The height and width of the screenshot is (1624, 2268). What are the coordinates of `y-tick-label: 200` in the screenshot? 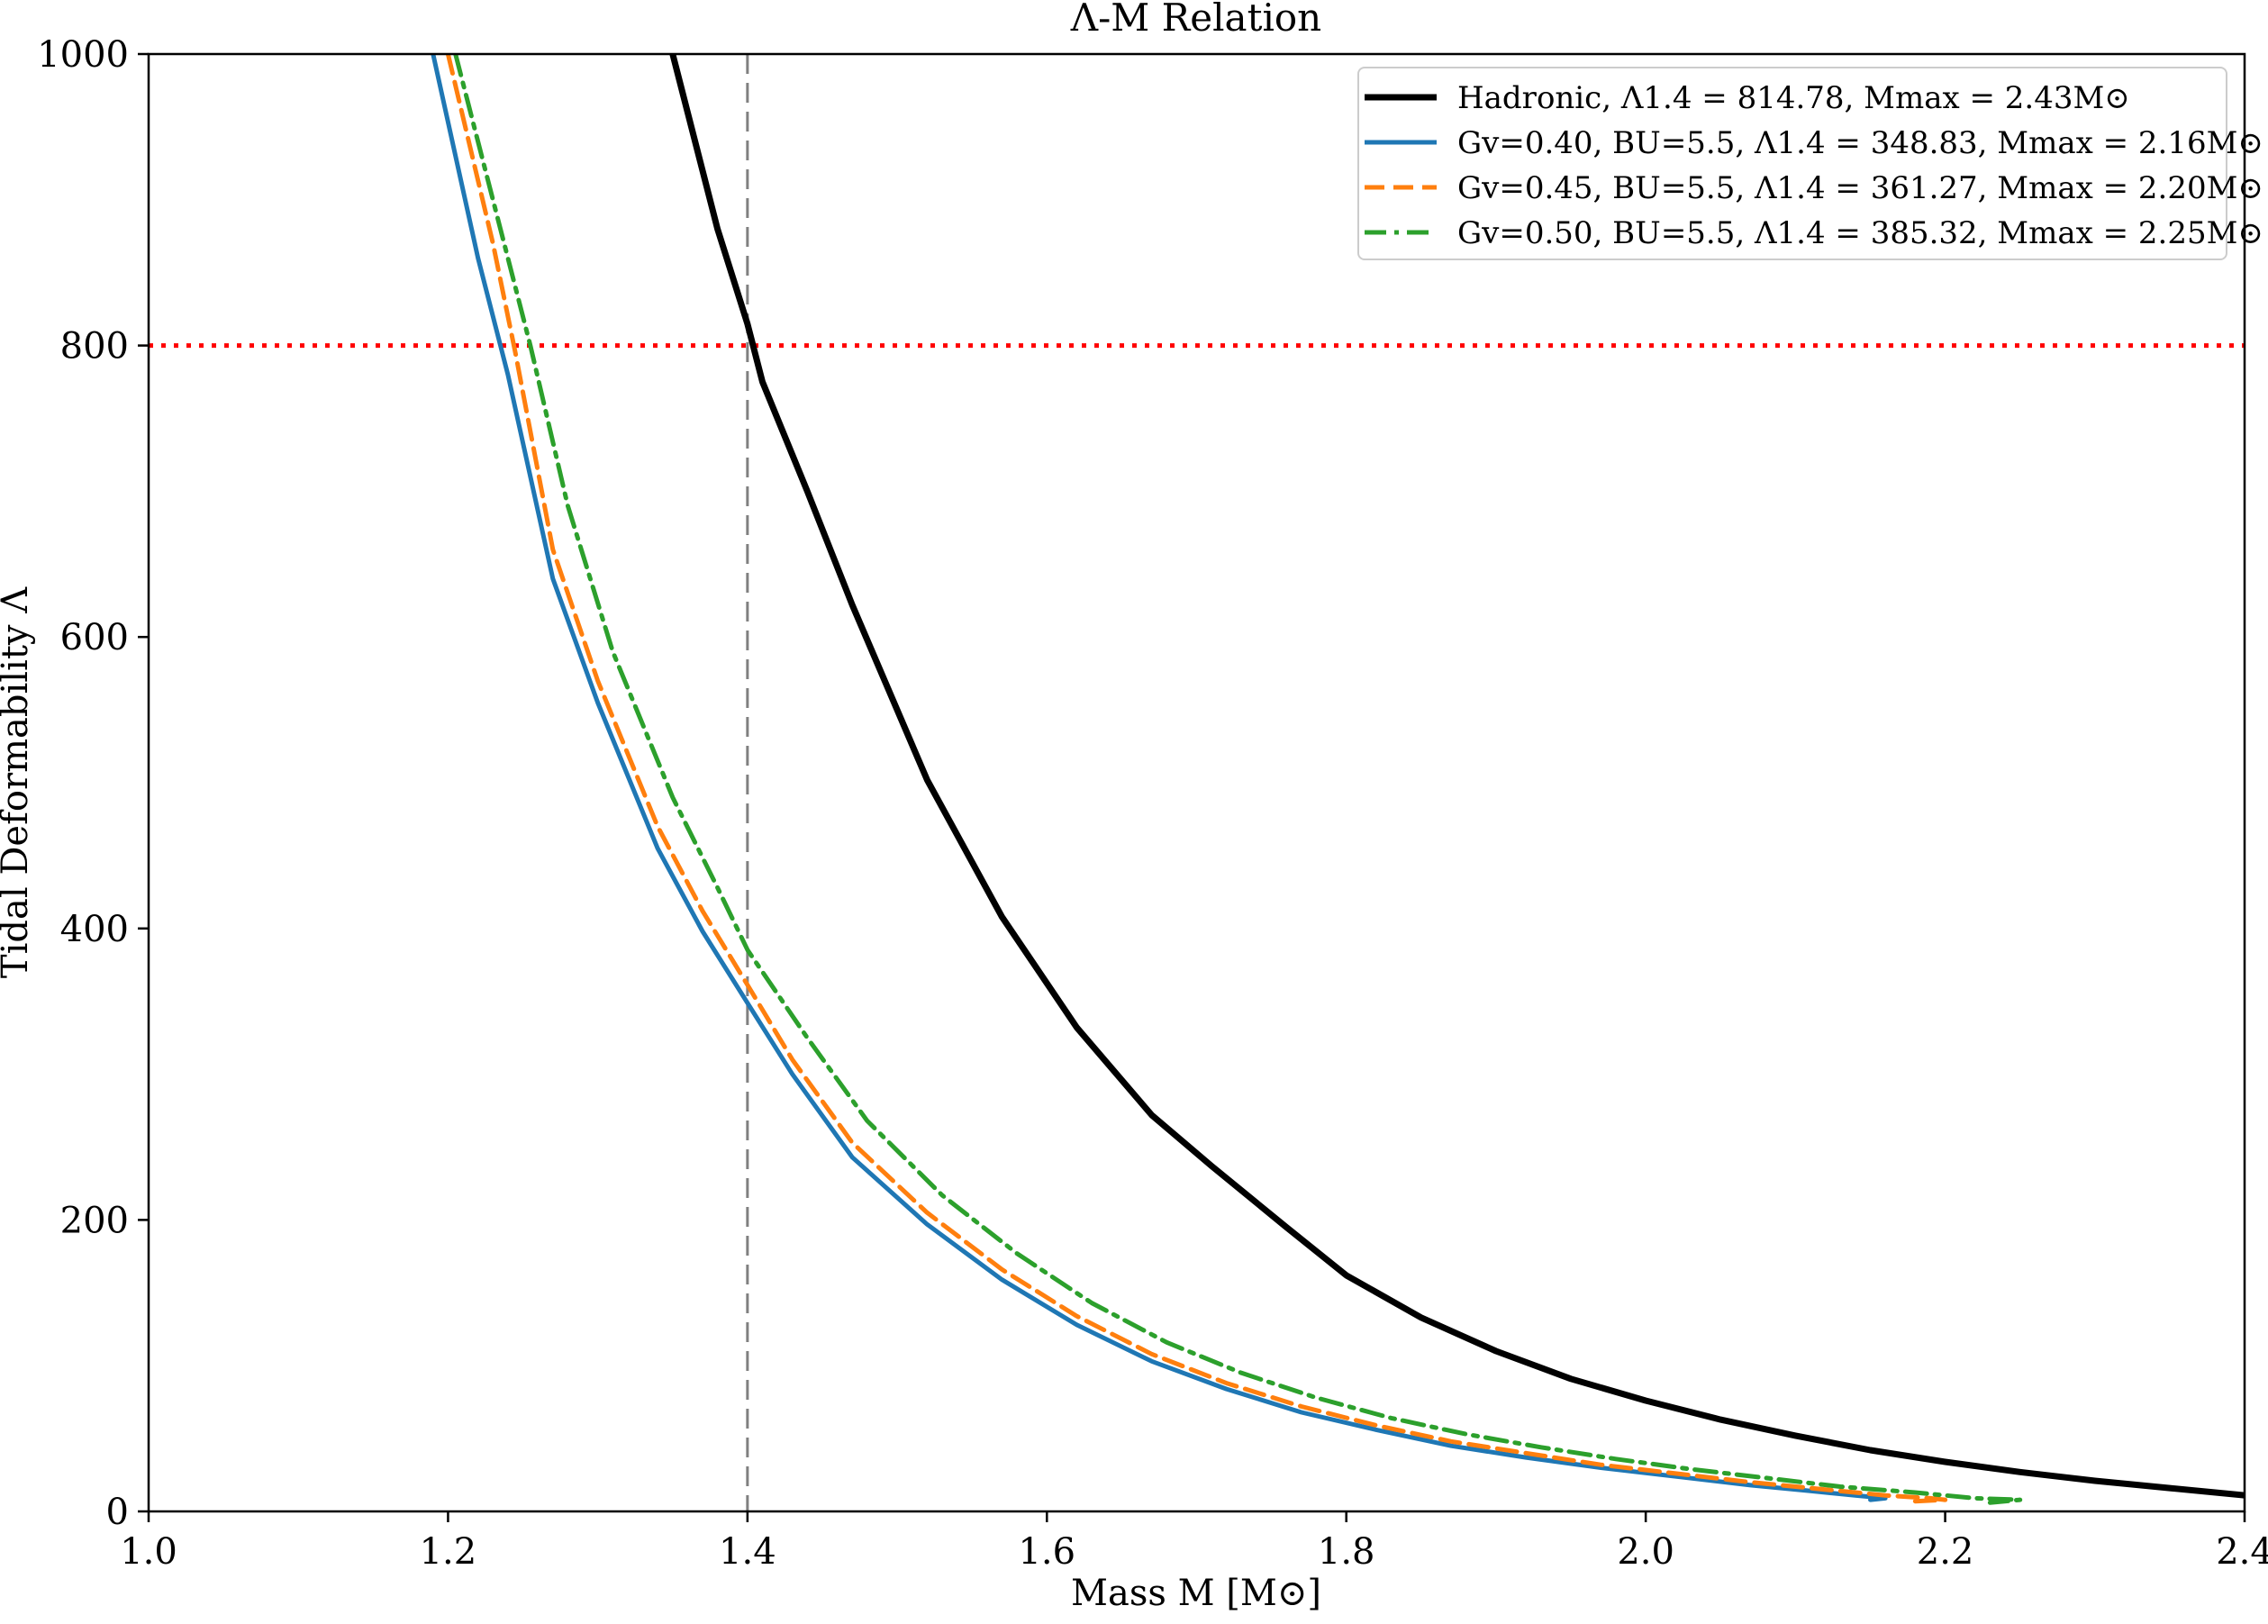 It's located at (94, 1220).